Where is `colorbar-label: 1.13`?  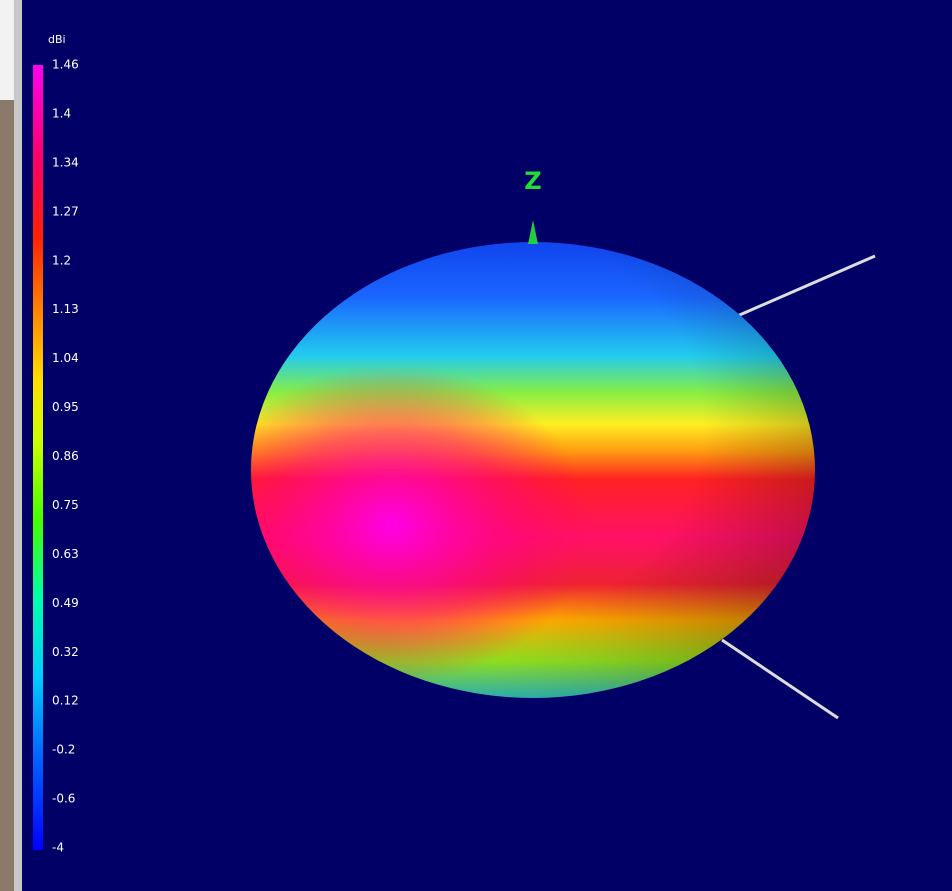 colorbar-label: 1.13 is located at coordinates (65, 309).